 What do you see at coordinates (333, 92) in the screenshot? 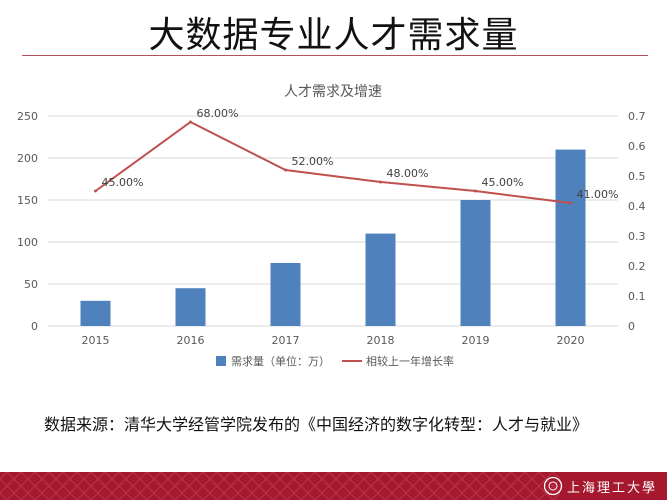
I see `chart-title: 人才需求及增速` at bounding box center [333, 92].